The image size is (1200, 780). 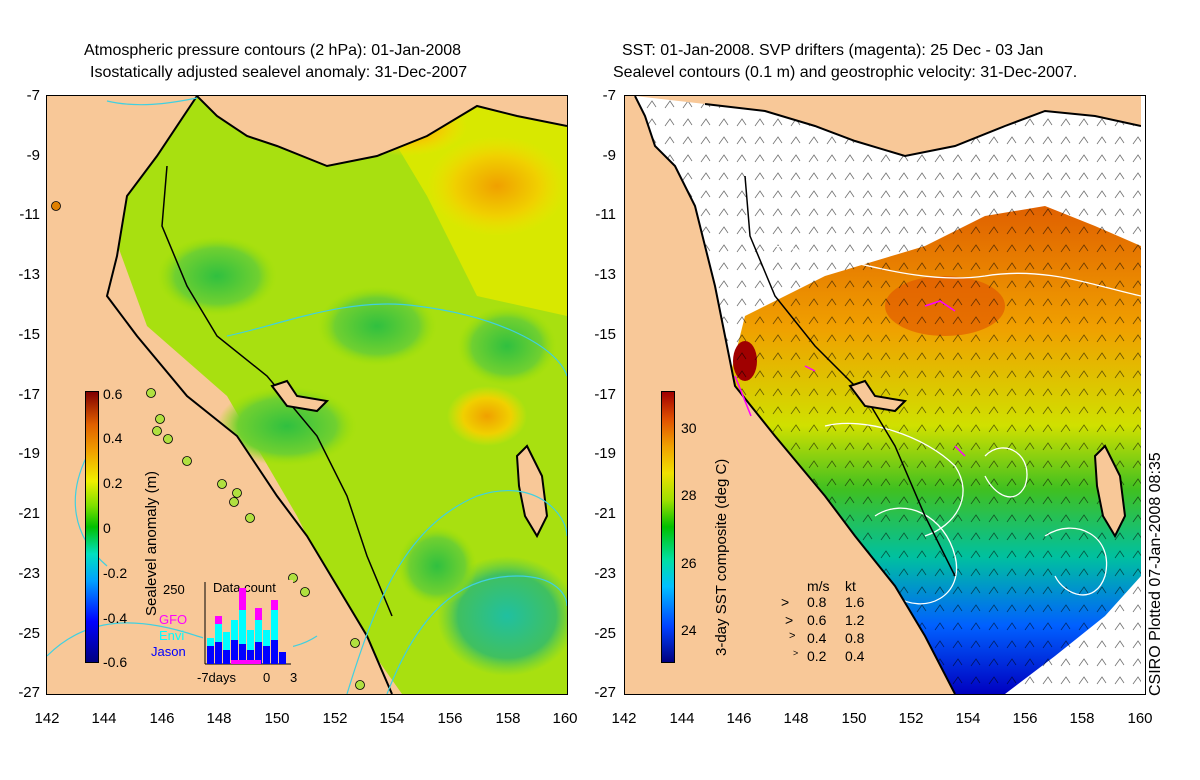 What do you see at coordinates (855, 656) in the screenshot?
I see `velocity-kt-3: 0.4` at bounding box center [855, 656].